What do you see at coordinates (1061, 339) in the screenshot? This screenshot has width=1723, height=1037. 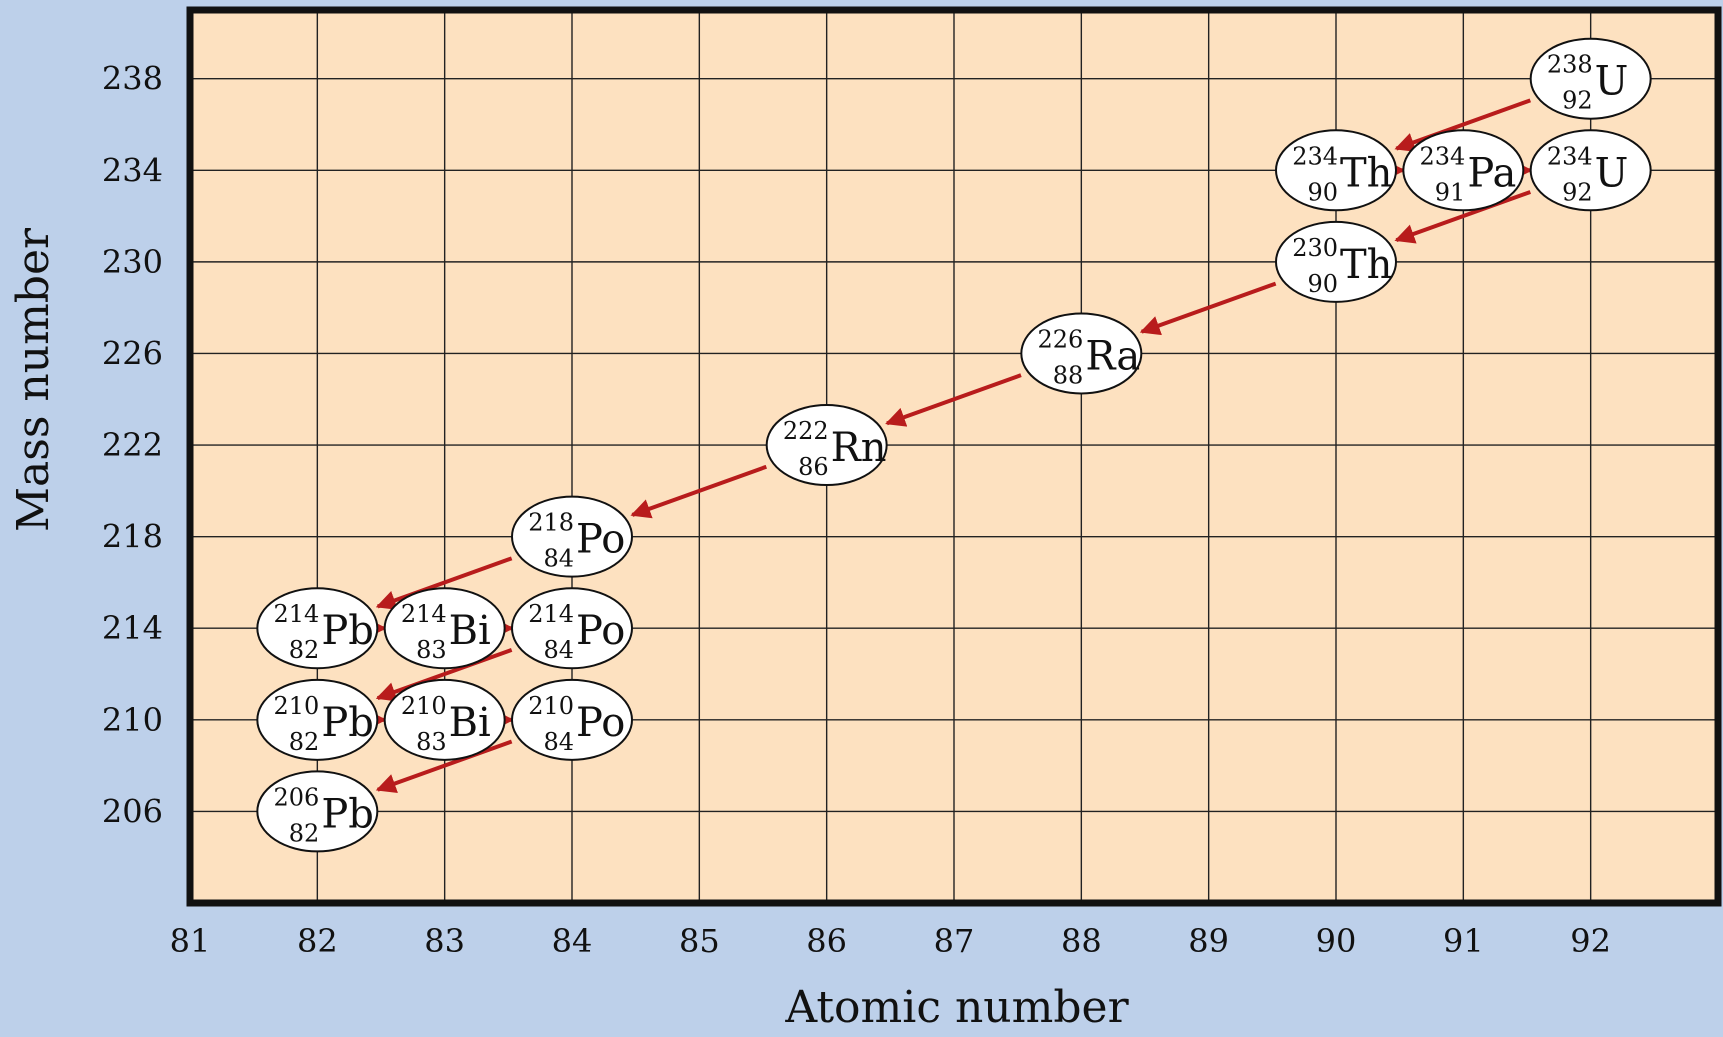 I see `nuclide-mass-number: 226` at bounding box center [1061, 339].